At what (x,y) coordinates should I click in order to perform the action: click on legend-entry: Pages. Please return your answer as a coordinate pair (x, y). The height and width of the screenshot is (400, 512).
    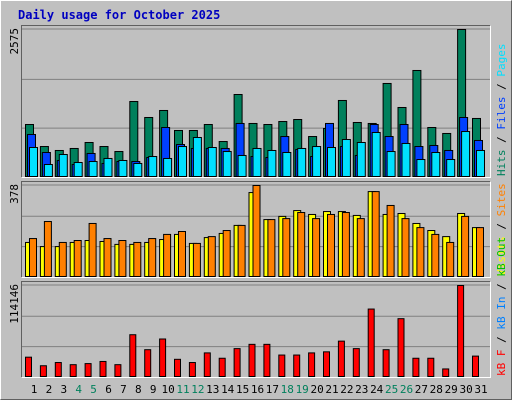
    Looking at the image, I should click on (501, 60).